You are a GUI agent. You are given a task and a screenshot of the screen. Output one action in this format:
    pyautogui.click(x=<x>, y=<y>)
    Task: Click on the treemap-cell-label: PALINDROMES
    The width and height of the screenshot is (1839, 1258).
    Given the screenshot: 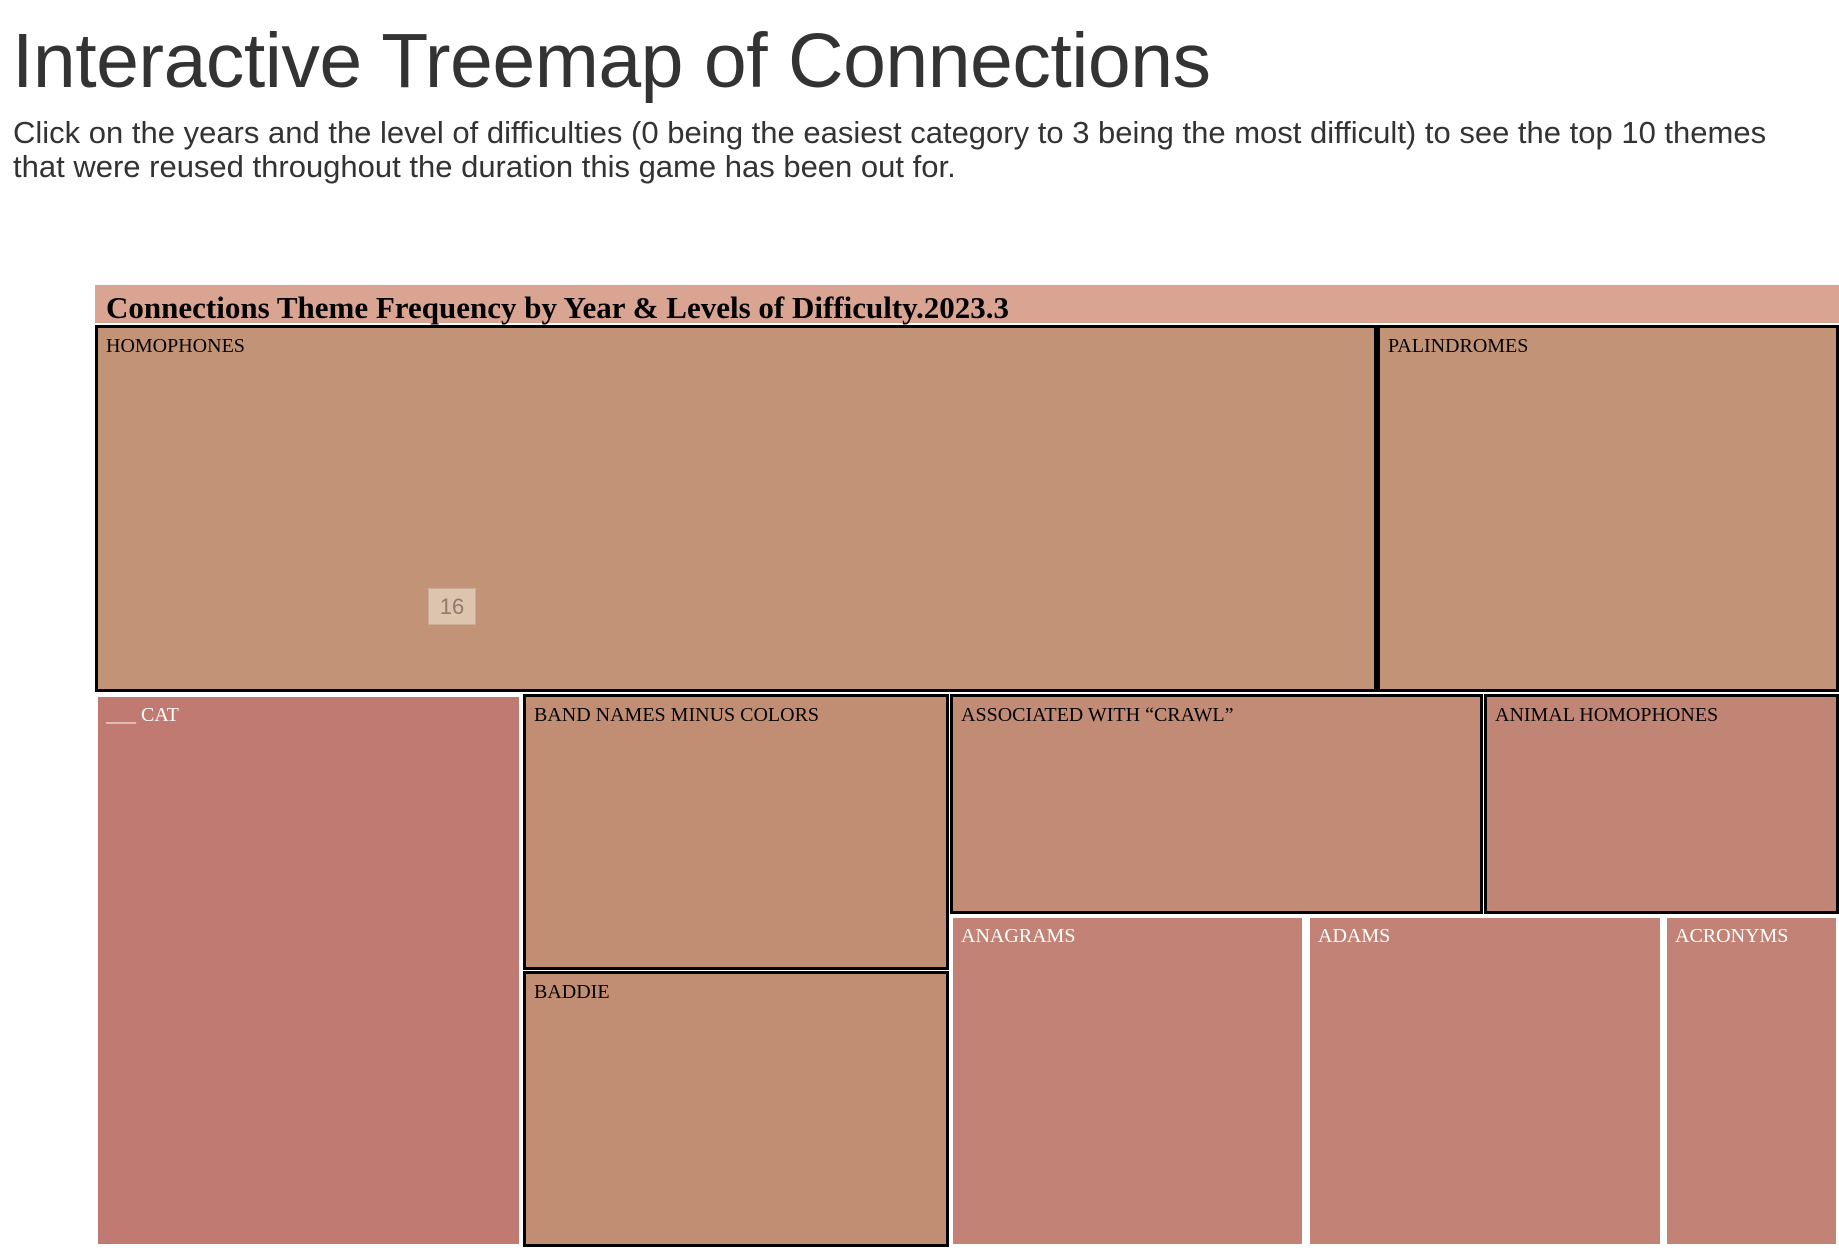 What is the action you would take?
    pyautogui.click(x=1458, y=346)
    